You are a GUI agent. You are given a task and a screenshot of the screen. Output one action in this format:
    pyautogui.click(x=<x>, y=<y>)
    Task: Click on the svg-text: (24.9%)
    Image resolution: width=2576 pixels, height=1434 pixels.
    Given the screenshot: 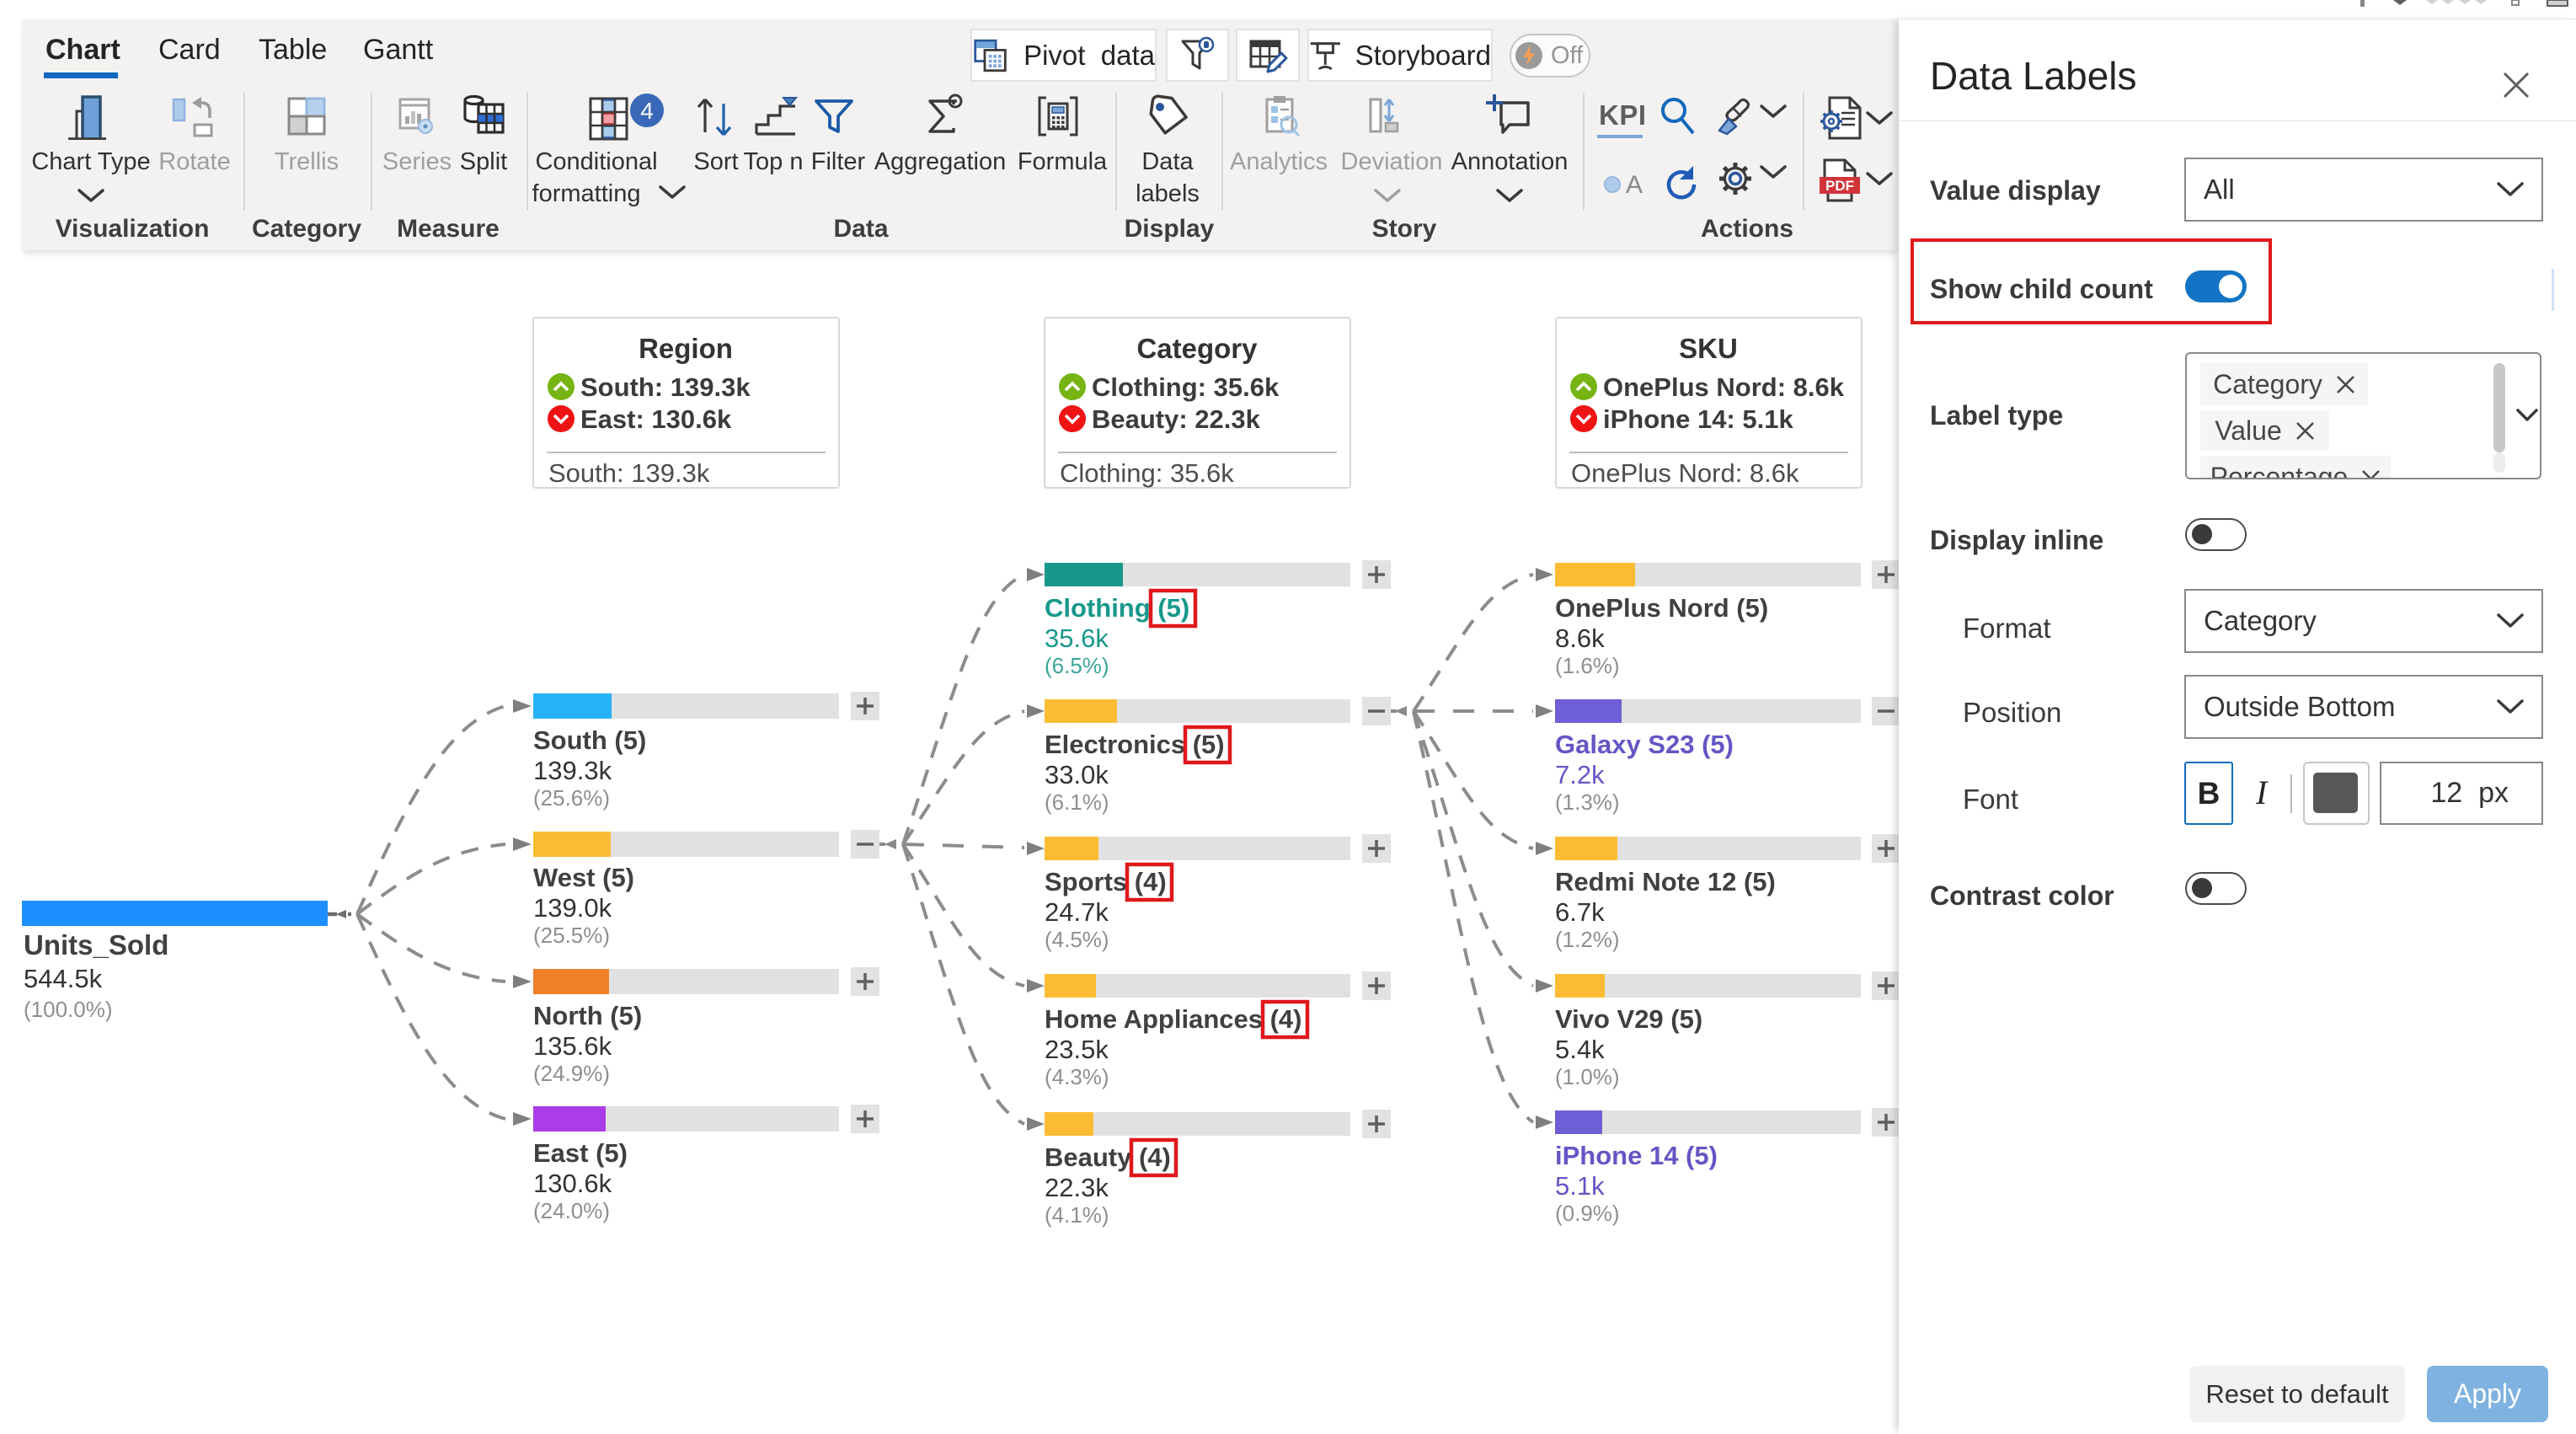 What is the action you would take?
    pyautogui.click(x=571, y=1073)
    